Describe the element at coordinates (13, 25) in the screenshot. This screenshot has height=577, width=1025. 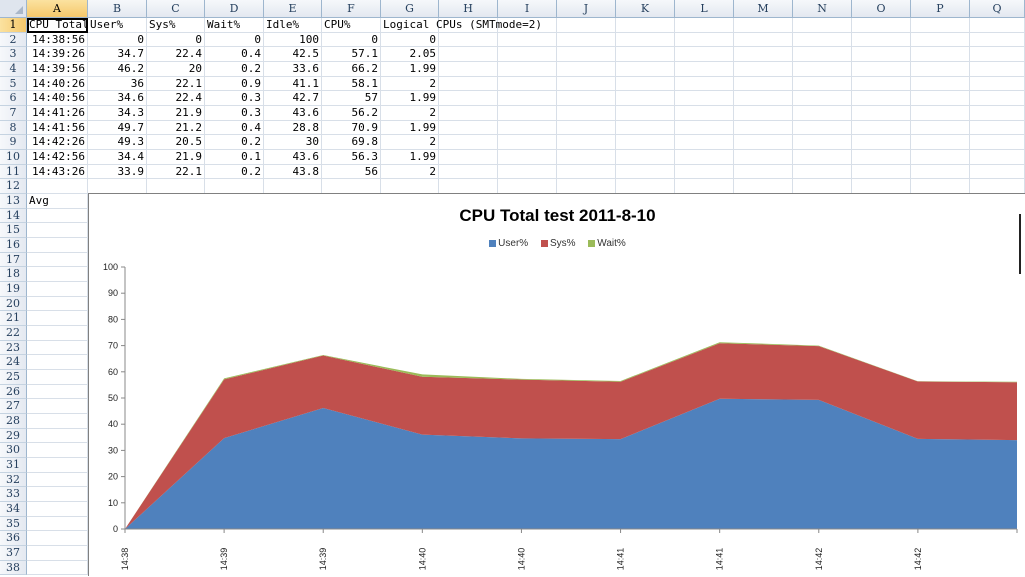
I see `row-header-1: 1` at that location.